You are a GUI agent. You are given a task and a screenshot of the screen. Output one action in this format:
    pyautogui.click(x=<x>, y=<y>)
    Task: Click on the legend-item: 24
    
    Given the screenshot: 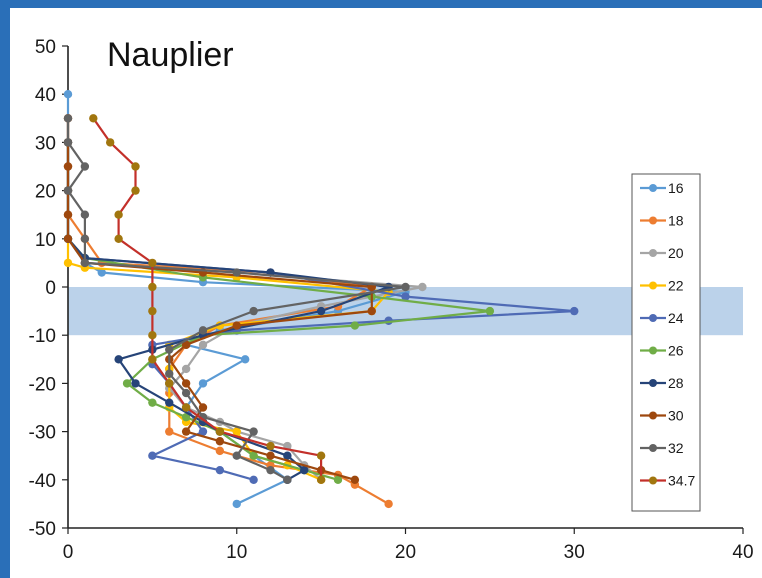 What is the action you would take?
    pyautogui.click(x=662, y=318)
    